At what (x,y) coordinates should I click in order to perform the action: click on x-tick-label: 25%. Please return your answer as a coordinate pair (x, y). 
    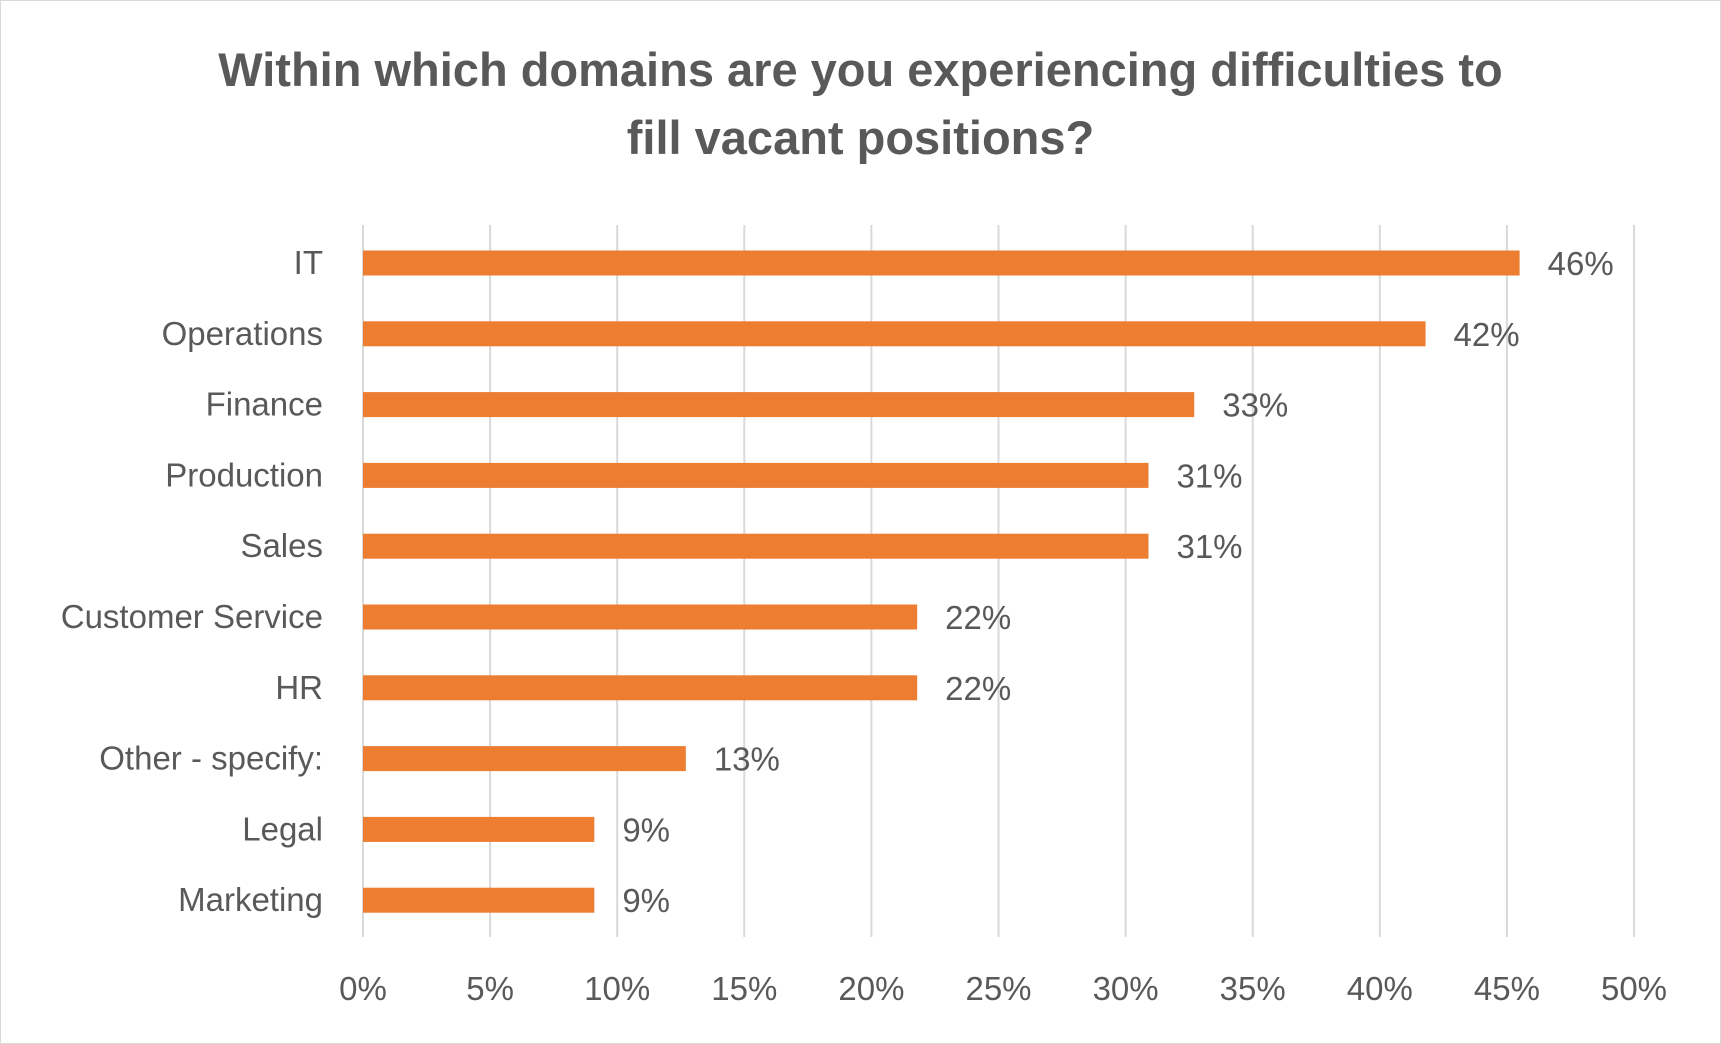
    Looking at the image, I should click on (998, 988).